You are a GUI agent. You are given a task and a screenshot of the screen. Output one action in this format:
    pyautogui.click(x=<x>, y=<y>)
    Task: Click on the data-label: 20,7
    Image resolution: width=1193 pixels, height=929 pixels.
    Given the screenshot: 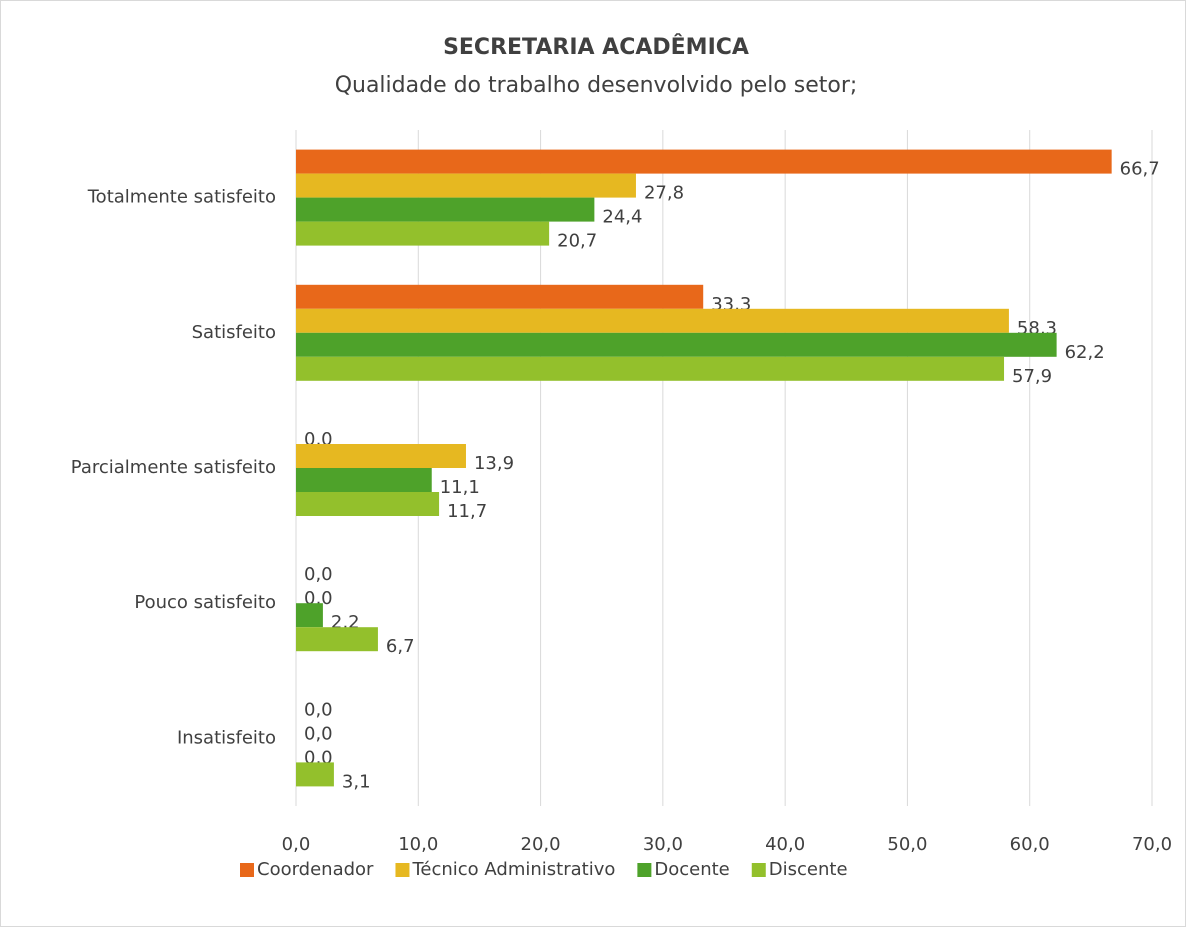 What is the action you would take?
    pyautogui.click(x=577, y=241)
    